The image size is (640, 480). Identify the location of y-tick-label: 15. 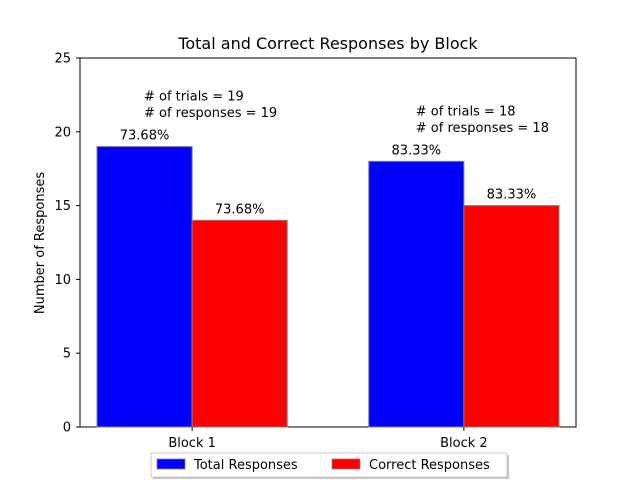
(62, 206).